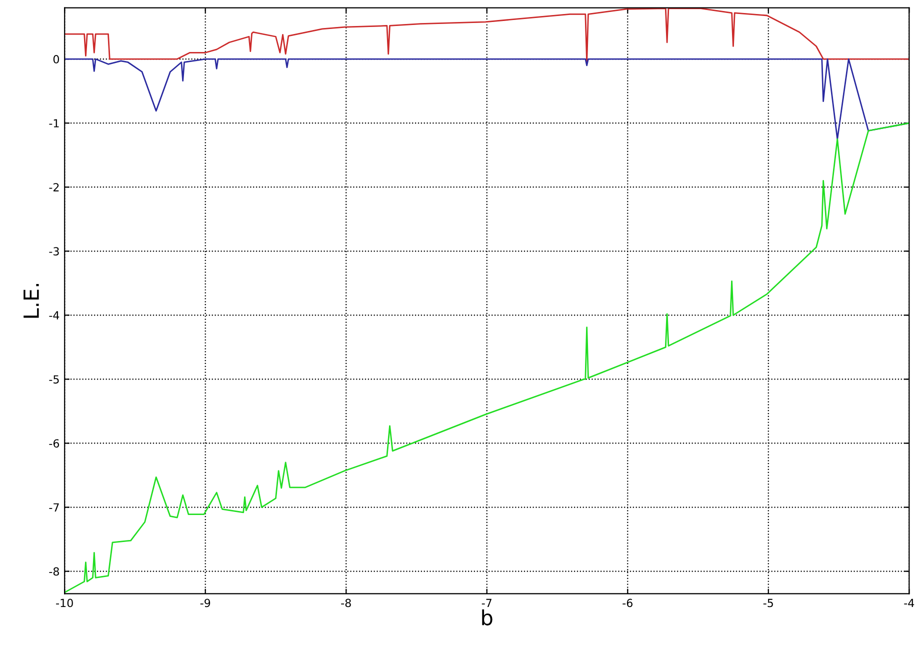  I want to click on x-tick-label: -8, so click(346, 603).